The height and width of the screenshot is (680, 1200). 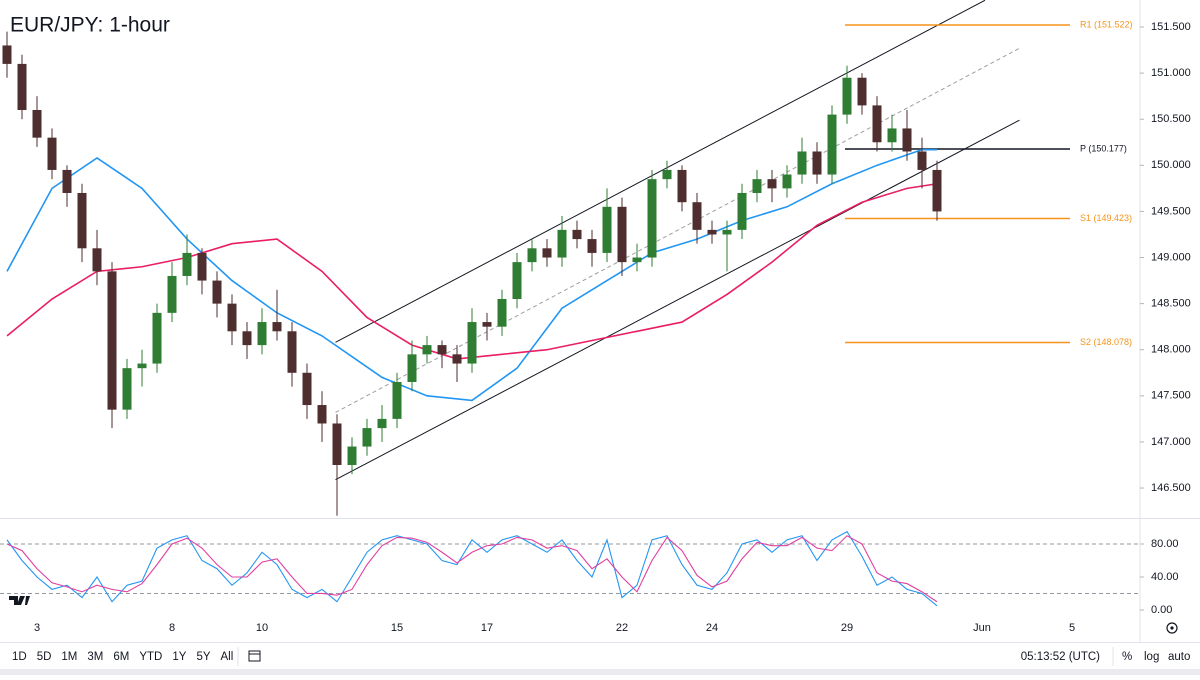 I want to click on oscillator-pane, so click(x=570, y=568).